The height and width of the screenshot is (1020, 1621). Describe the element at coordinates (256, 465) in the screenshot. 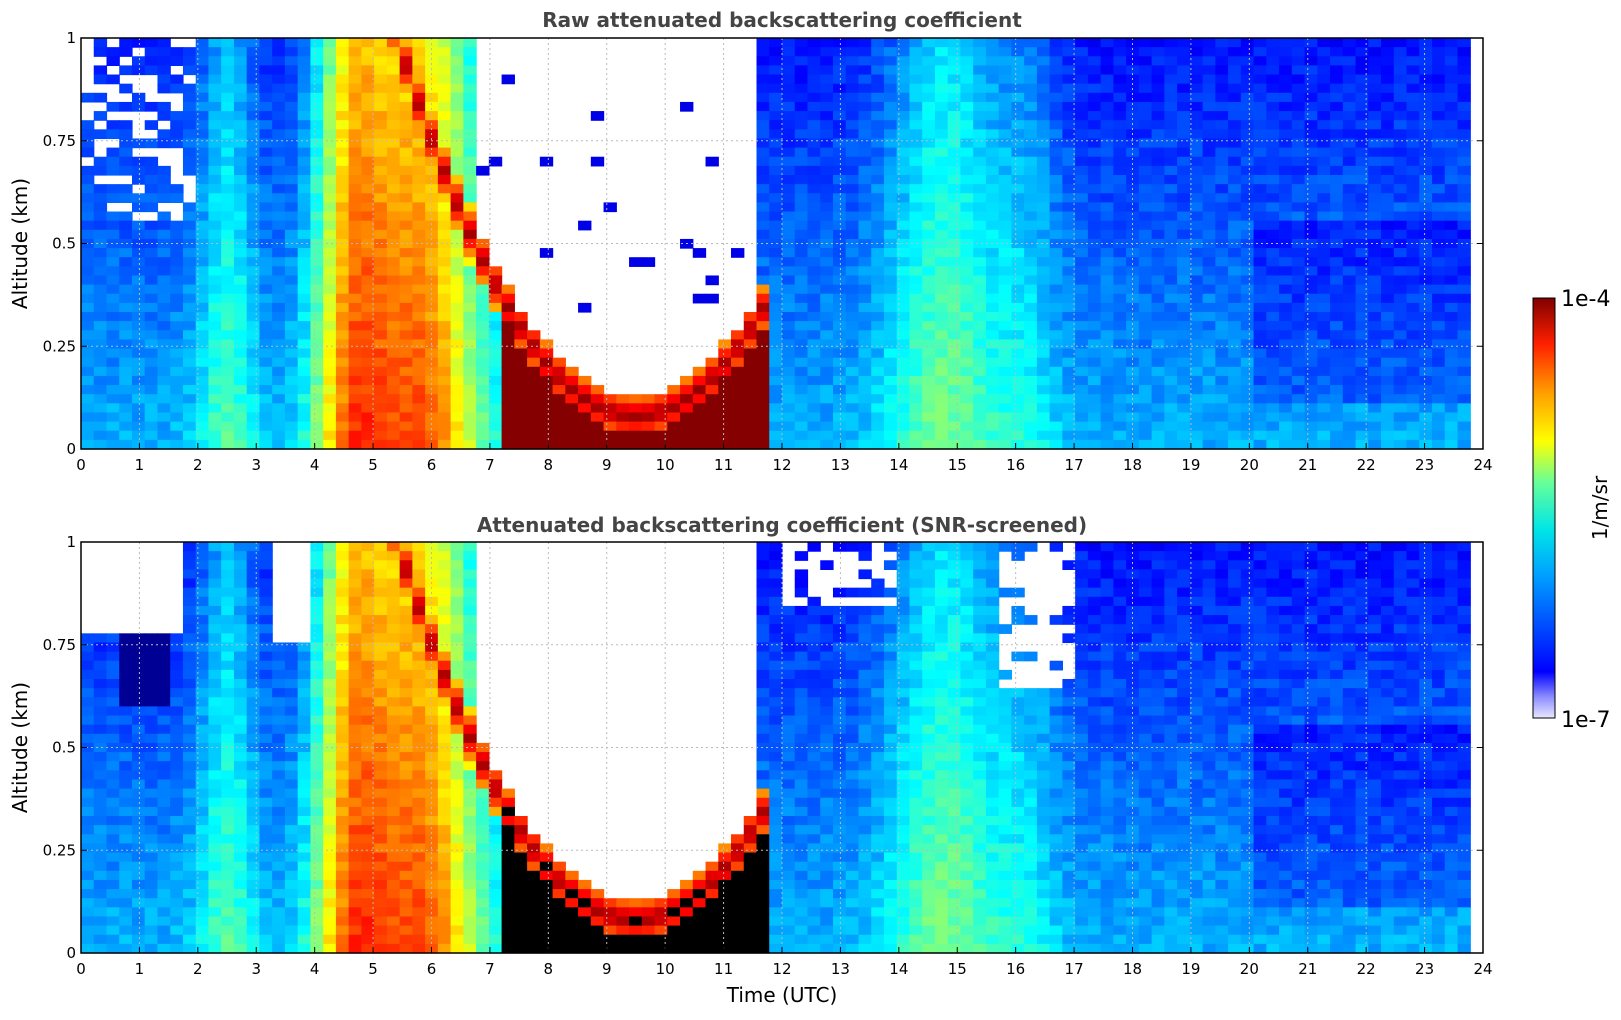

I see `x-tick-label: 3` at that location.